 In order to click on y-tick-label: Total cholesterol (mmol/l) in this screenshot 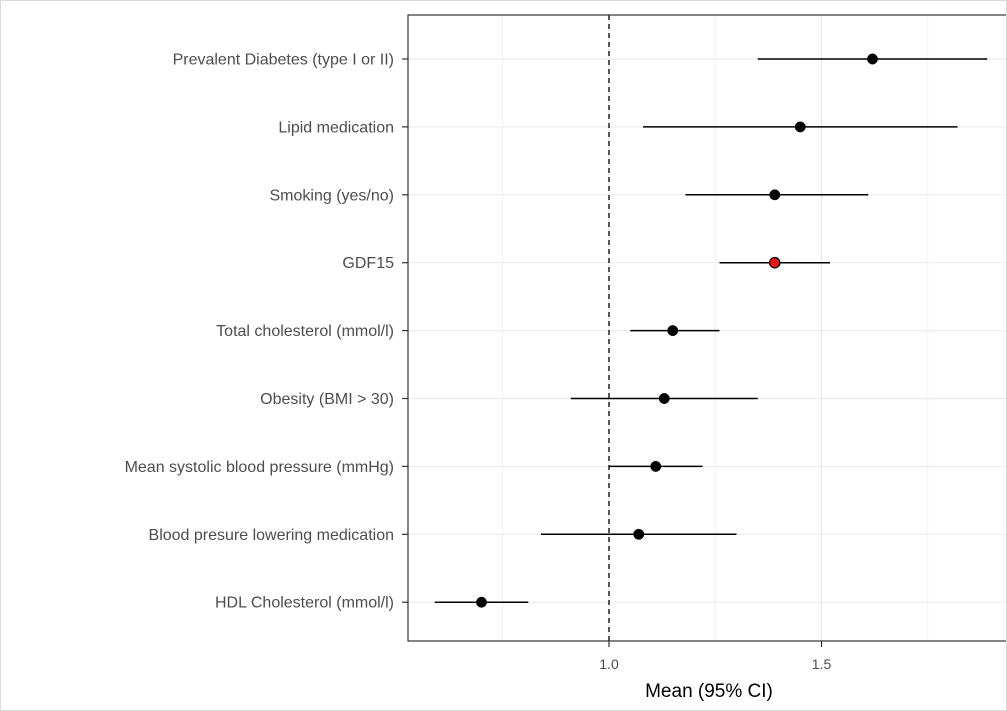, I will do `click(305, 331)`.